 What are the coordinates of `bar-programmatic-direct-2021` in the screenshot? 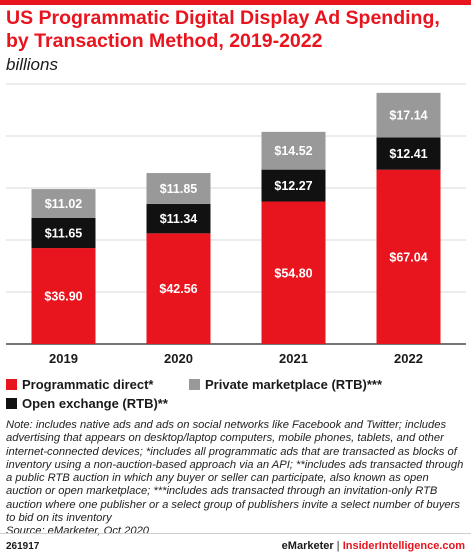 It's located at (293, 272).